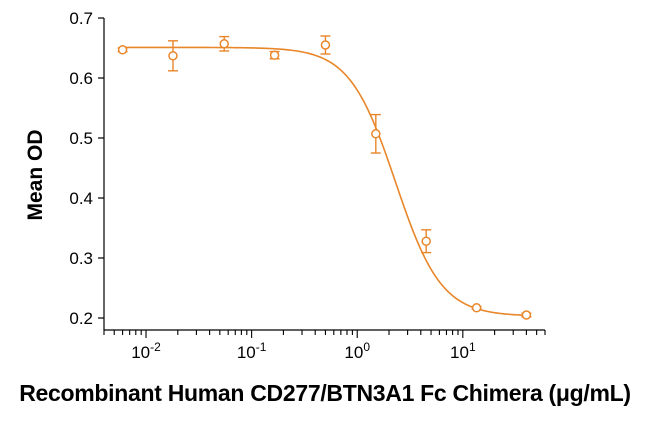 This screenshot has width=650, height=430. I want to click on y-tick-label: 0.3, so click(81, 258).